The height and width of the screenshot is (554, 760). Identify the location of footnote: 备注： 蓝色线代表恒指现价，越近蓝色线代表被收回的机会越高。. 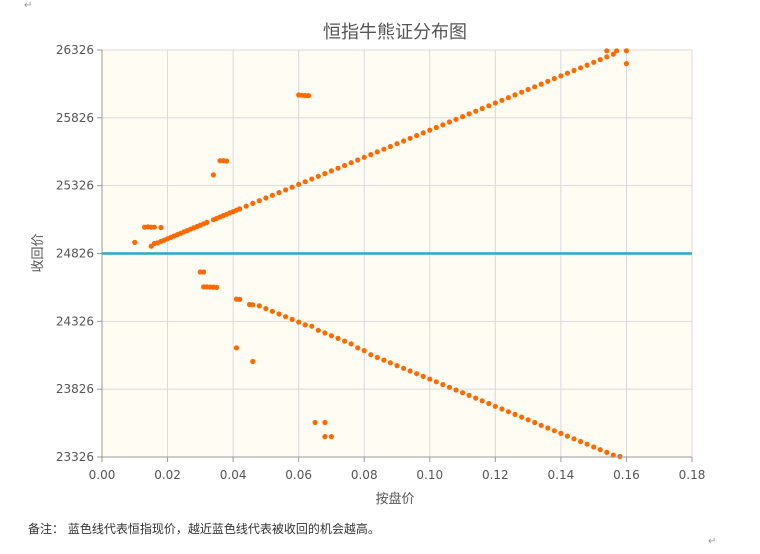
(204, 529).